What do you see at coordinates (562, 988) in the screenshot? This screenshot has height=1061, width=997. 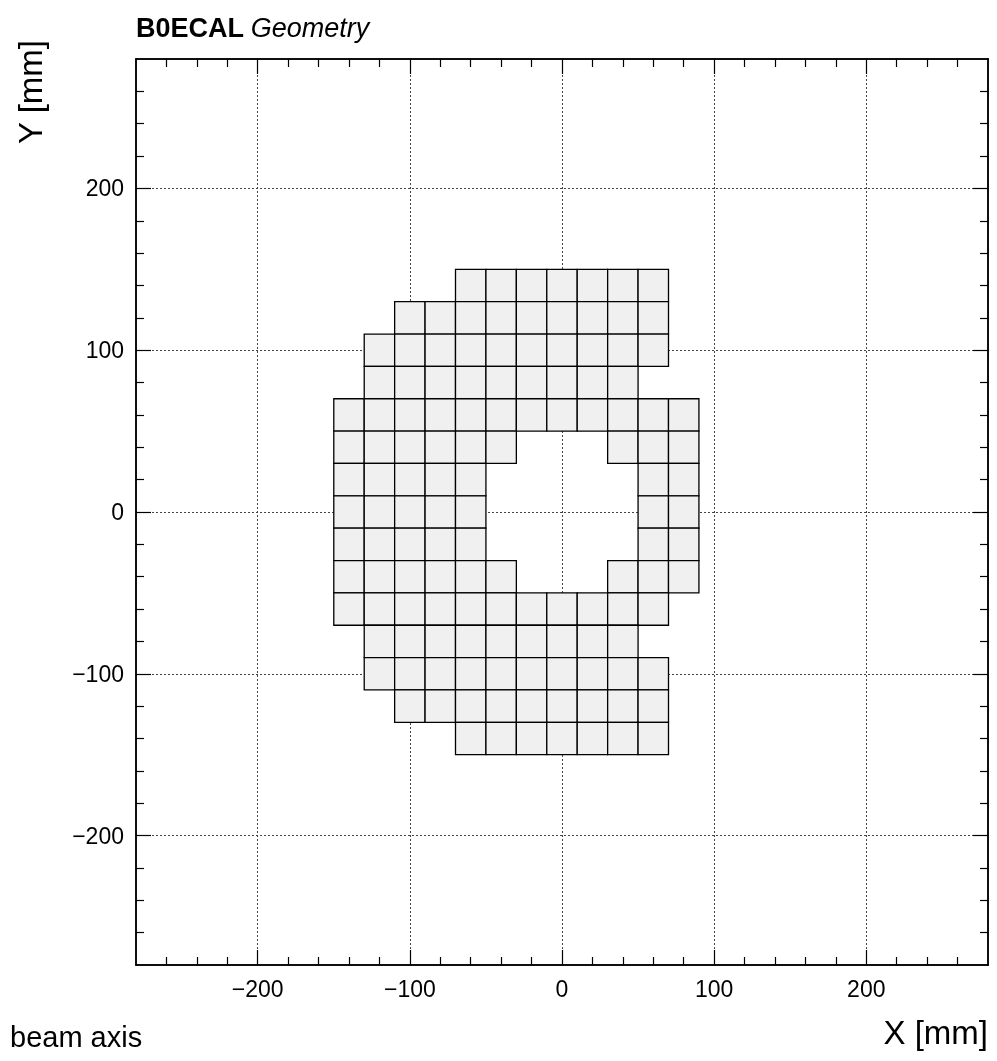 I see `x-tick-label: 0` at bounding box center [562, 988].